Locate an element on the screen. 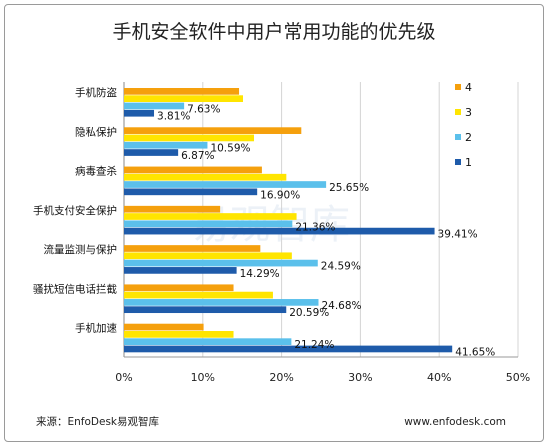  category-label: 手机支付安全保护 is located at coordinates (75, 210).